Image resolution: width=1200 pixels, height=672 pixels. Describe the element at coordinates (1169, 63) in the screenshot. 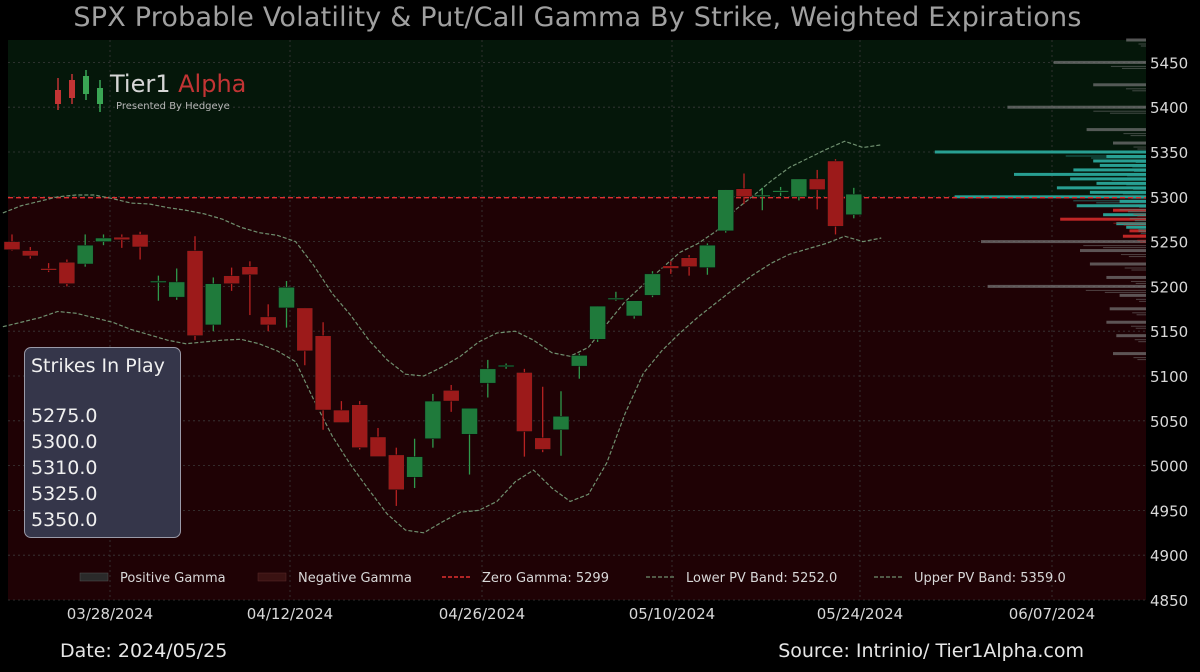

I see `y-tick-label: 5450` at that location.